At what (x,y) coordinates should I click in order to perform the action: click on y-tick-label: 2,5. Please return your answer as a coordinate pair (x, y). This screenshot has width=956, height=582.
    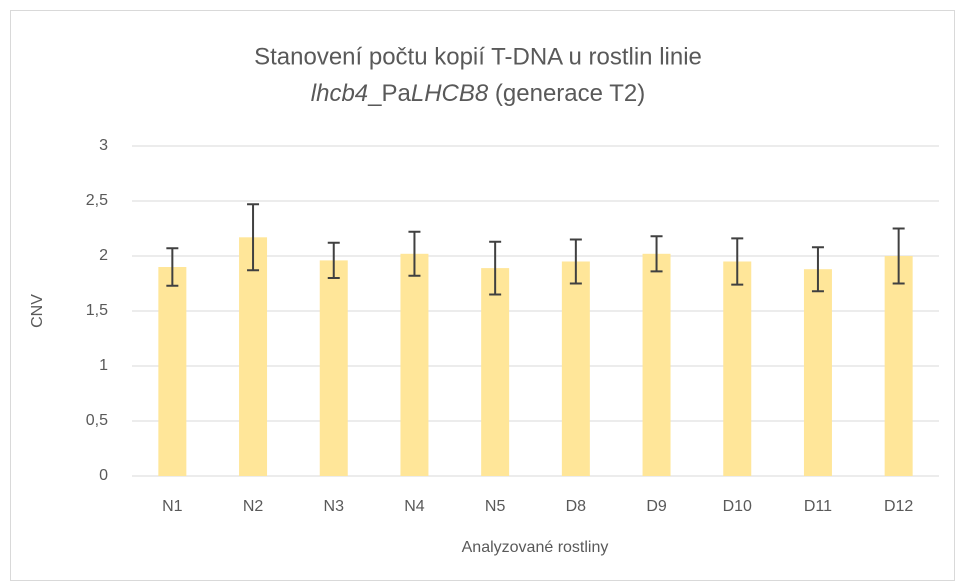
    Looking at the image, I should click on (97, 200).